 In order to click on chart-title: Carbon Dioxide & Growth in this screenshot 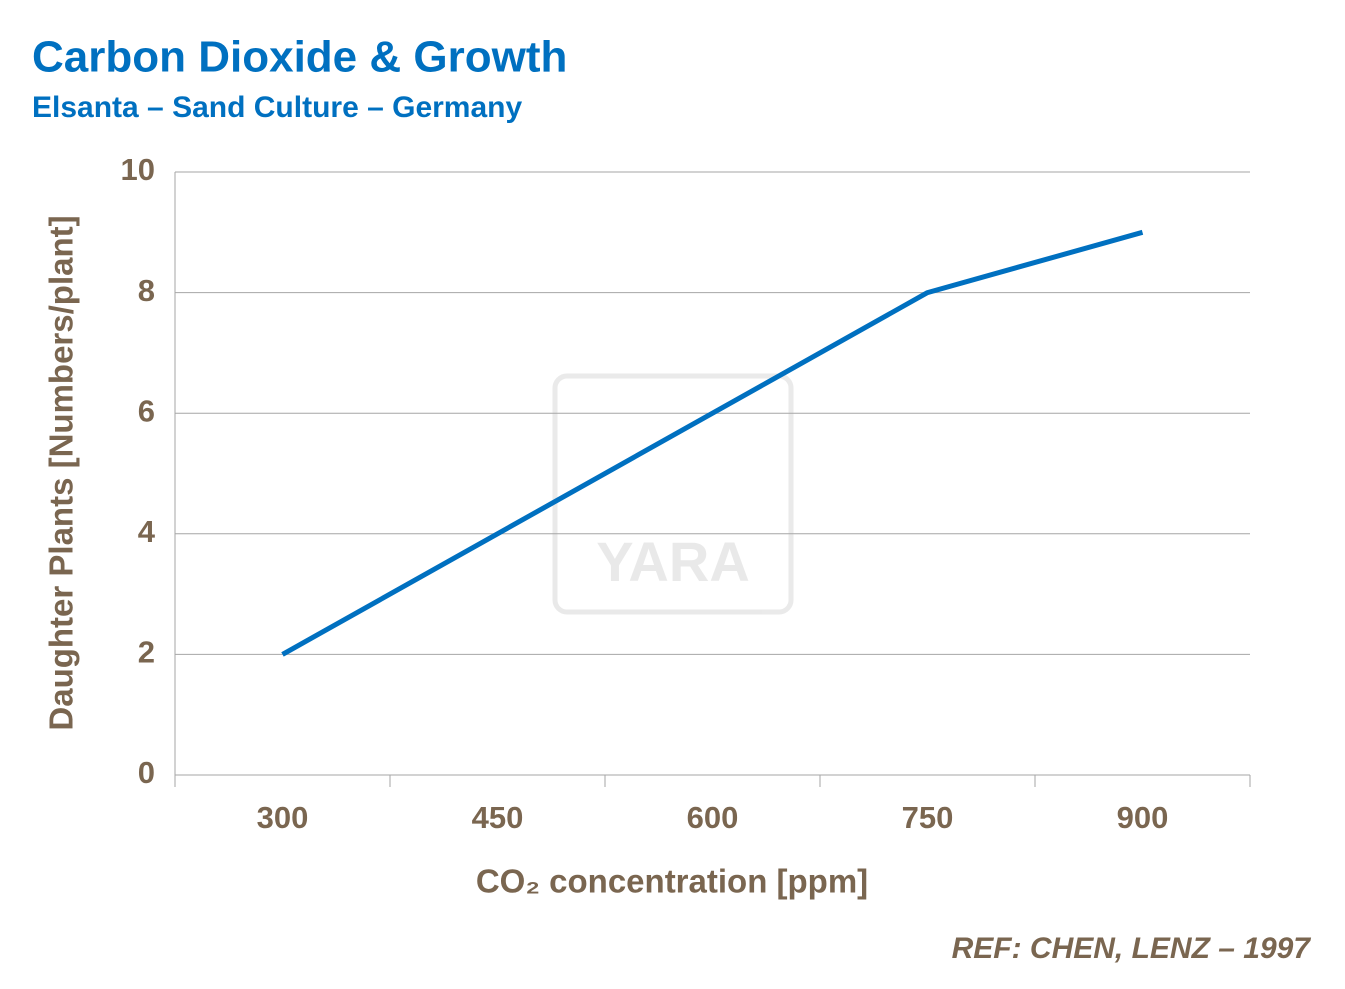, I will do `click(299, 57)`.